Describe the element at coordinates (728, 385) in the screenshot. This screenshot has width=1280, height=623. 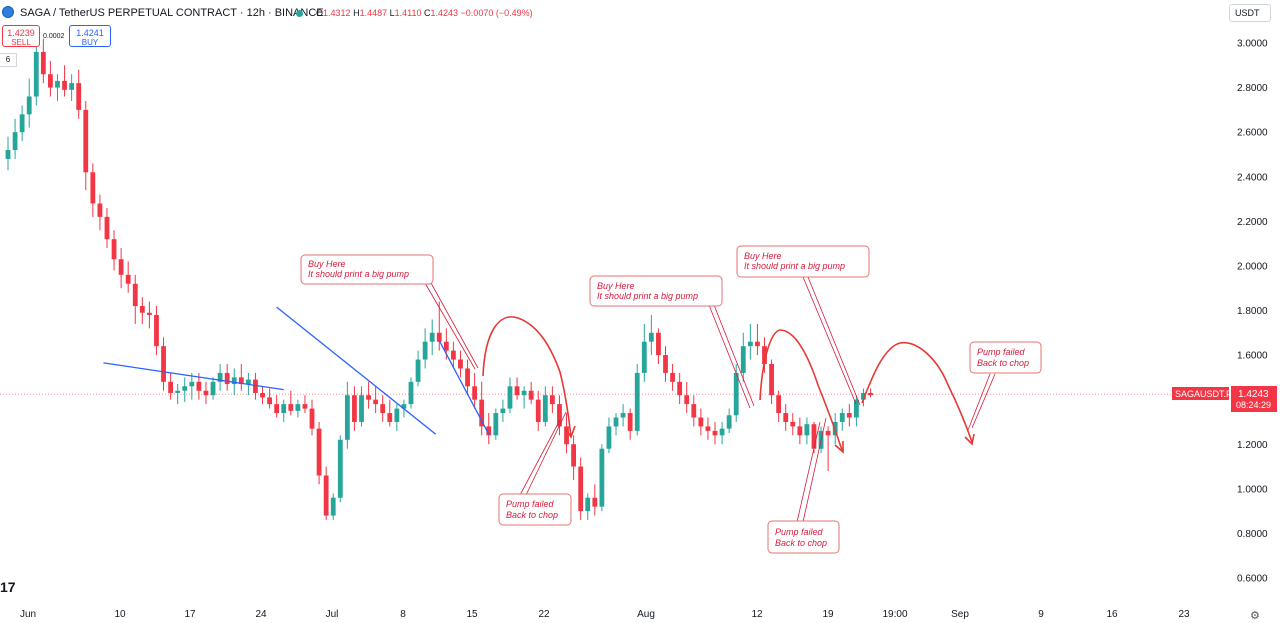
I see `drawn-curves` at that location.